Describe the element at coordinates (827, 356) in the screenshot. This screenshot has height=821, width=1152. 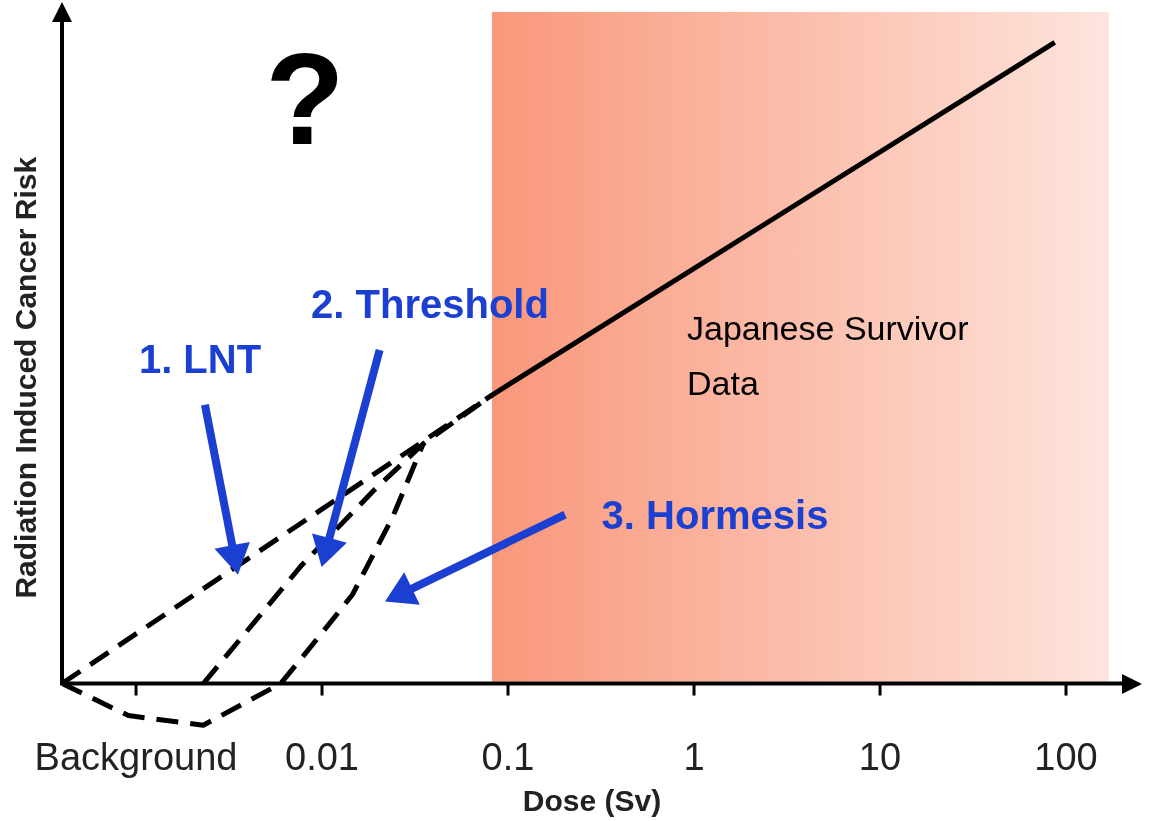
I see `band-label: Japanese Survivor Data` at that location.